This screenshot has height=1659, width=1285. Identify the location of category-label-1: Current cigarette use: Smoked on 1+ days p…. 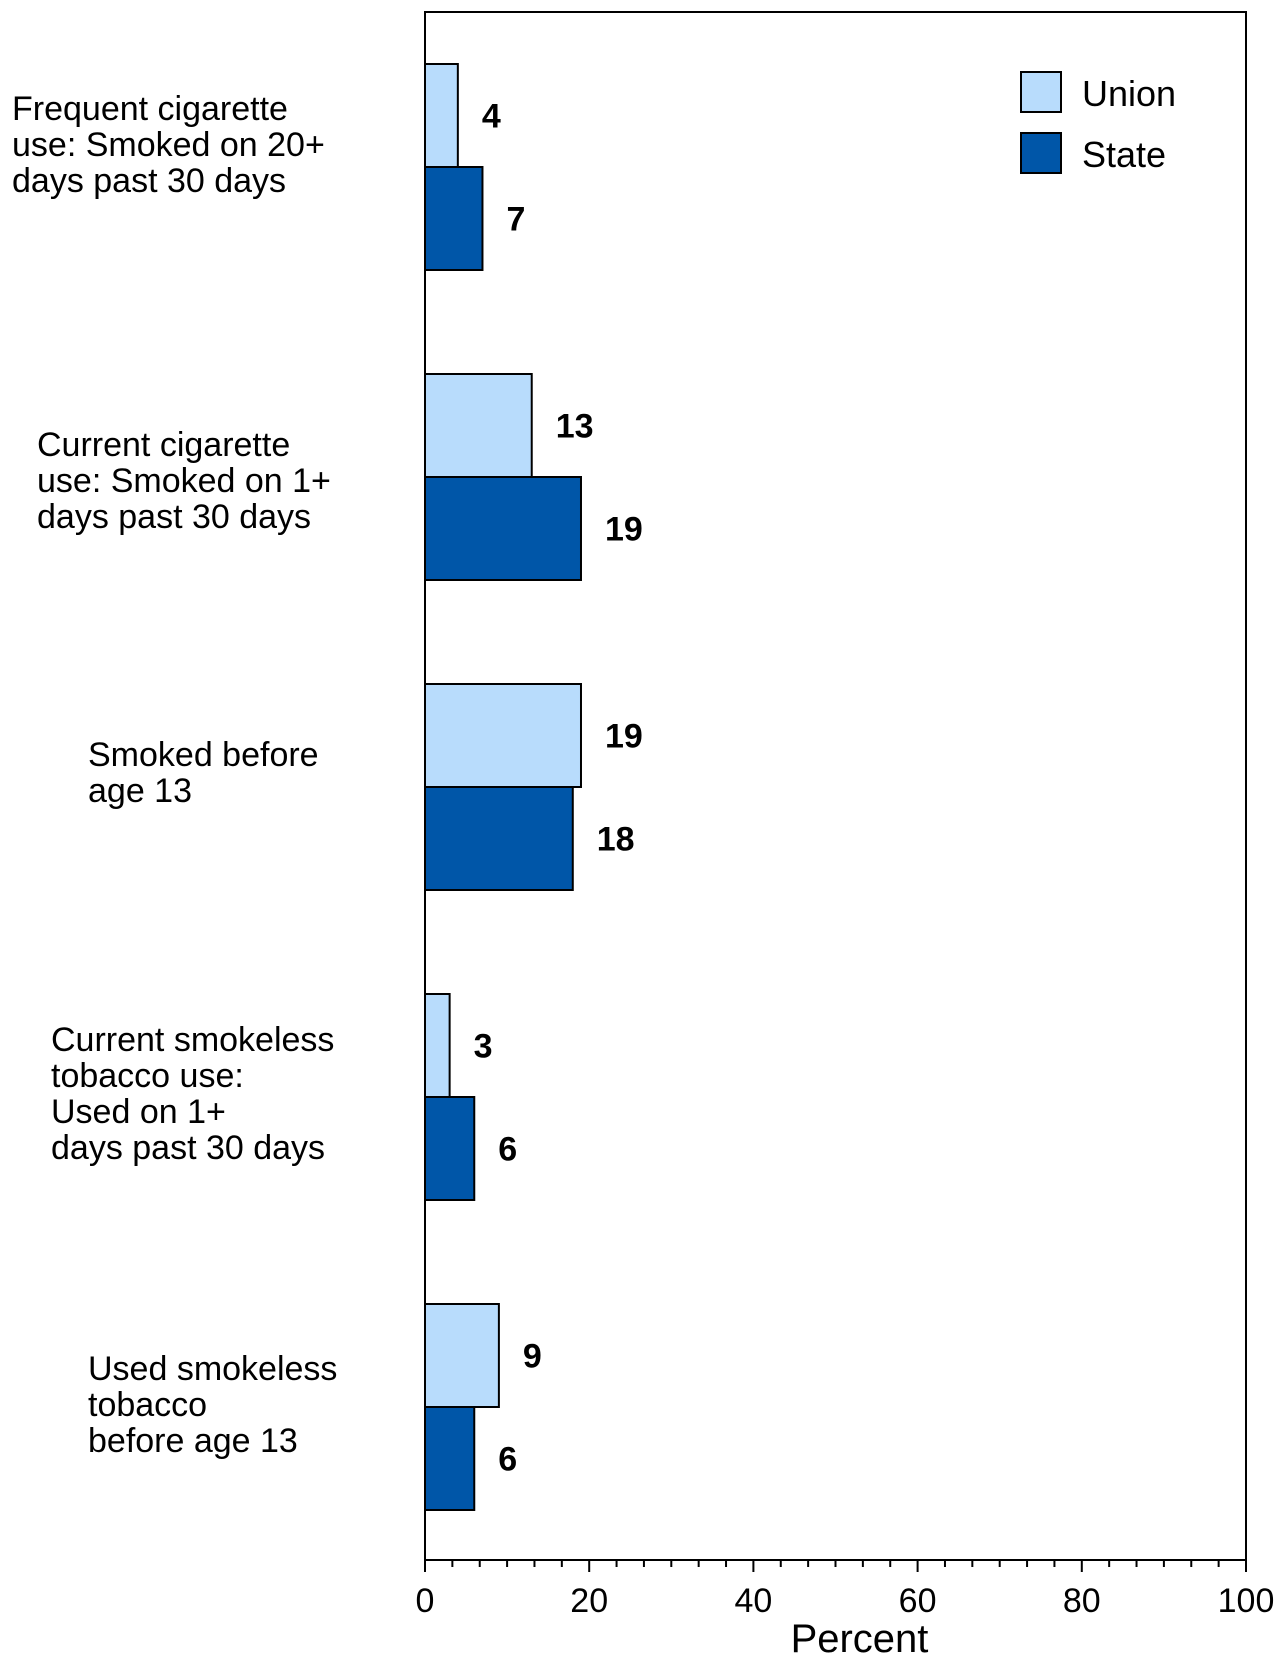
(184, 481).